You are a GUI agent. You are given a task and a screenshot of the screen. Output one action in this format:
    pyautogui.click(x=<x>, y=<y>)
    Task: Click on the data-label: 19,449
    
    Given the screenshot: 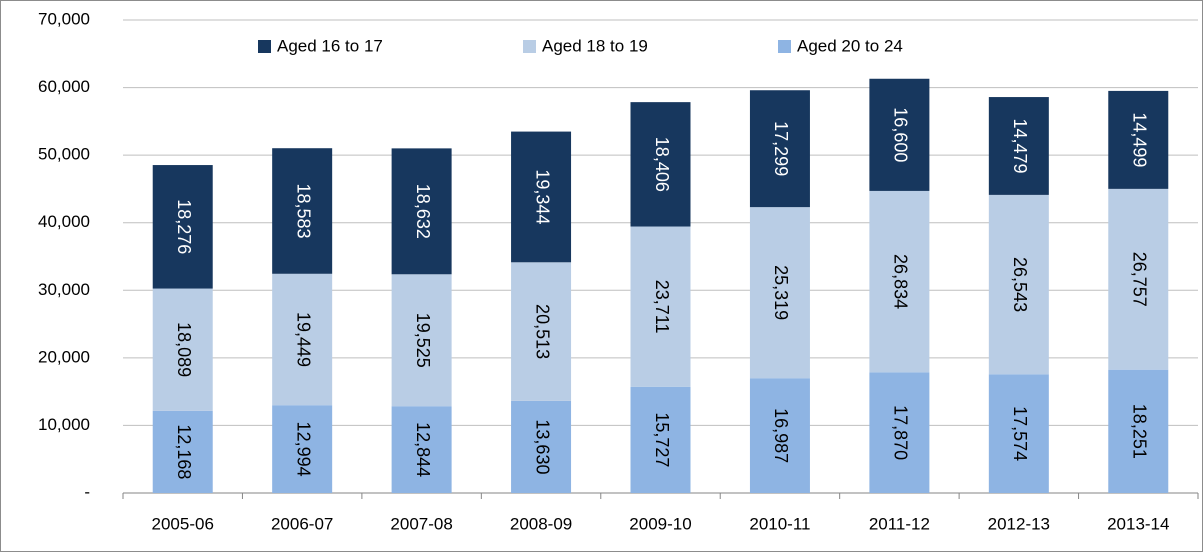 What is the action you would take?
    pyautogui.click(x=303, y=339)
    